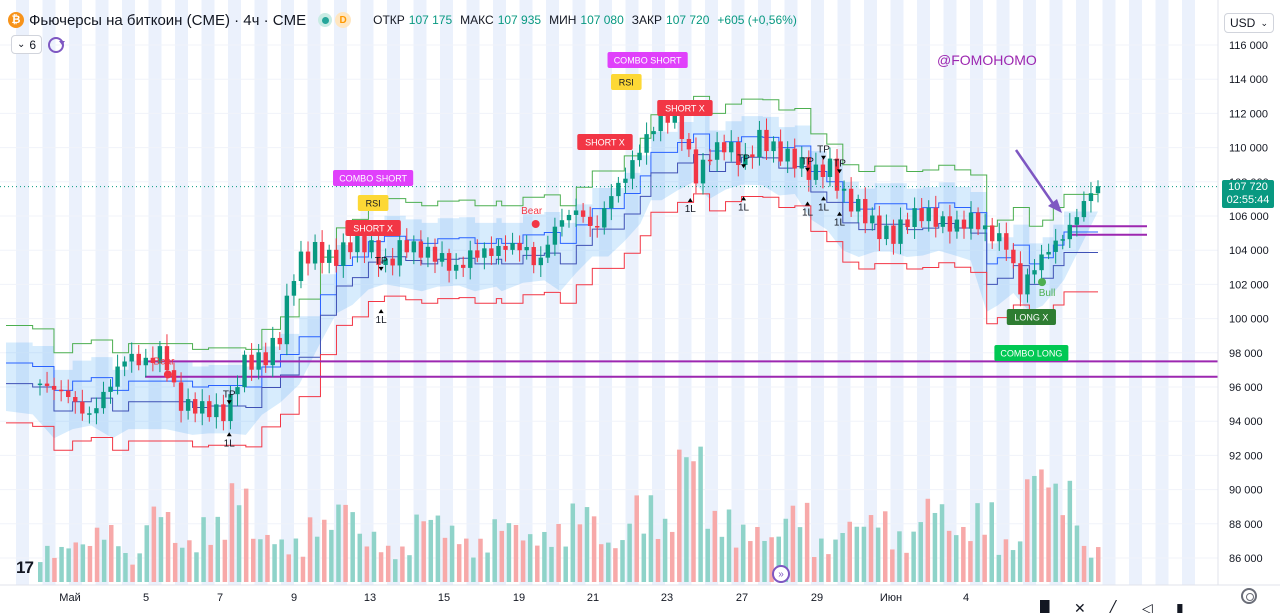 The width and height of the screenshot is (1280, 613). What do you see at coordinates (1246, 559) in the screenshot?
I see `price-axis-label: 86 000` at bounding box center [1246, 559].